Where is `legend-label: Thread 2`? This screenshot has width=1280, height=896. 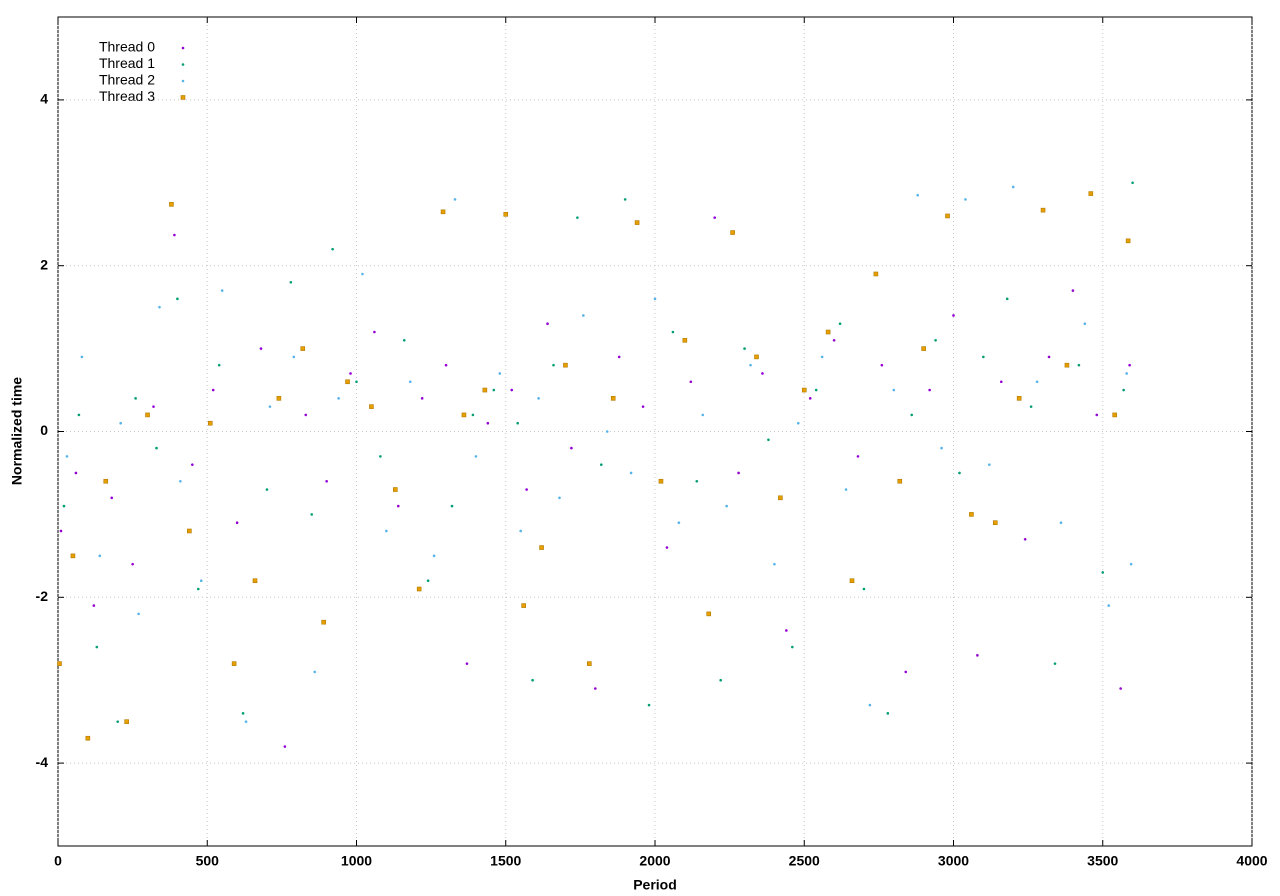
legend-label: Thread 2 is located at coordinates (127, 80).